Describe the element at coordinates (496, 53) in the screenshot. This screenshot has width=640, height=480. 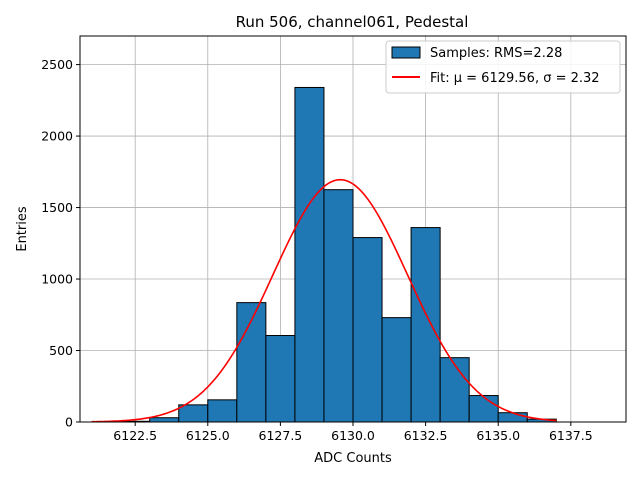
I see `legend-histogram-label: Samples: RMS=2.28` at that location.